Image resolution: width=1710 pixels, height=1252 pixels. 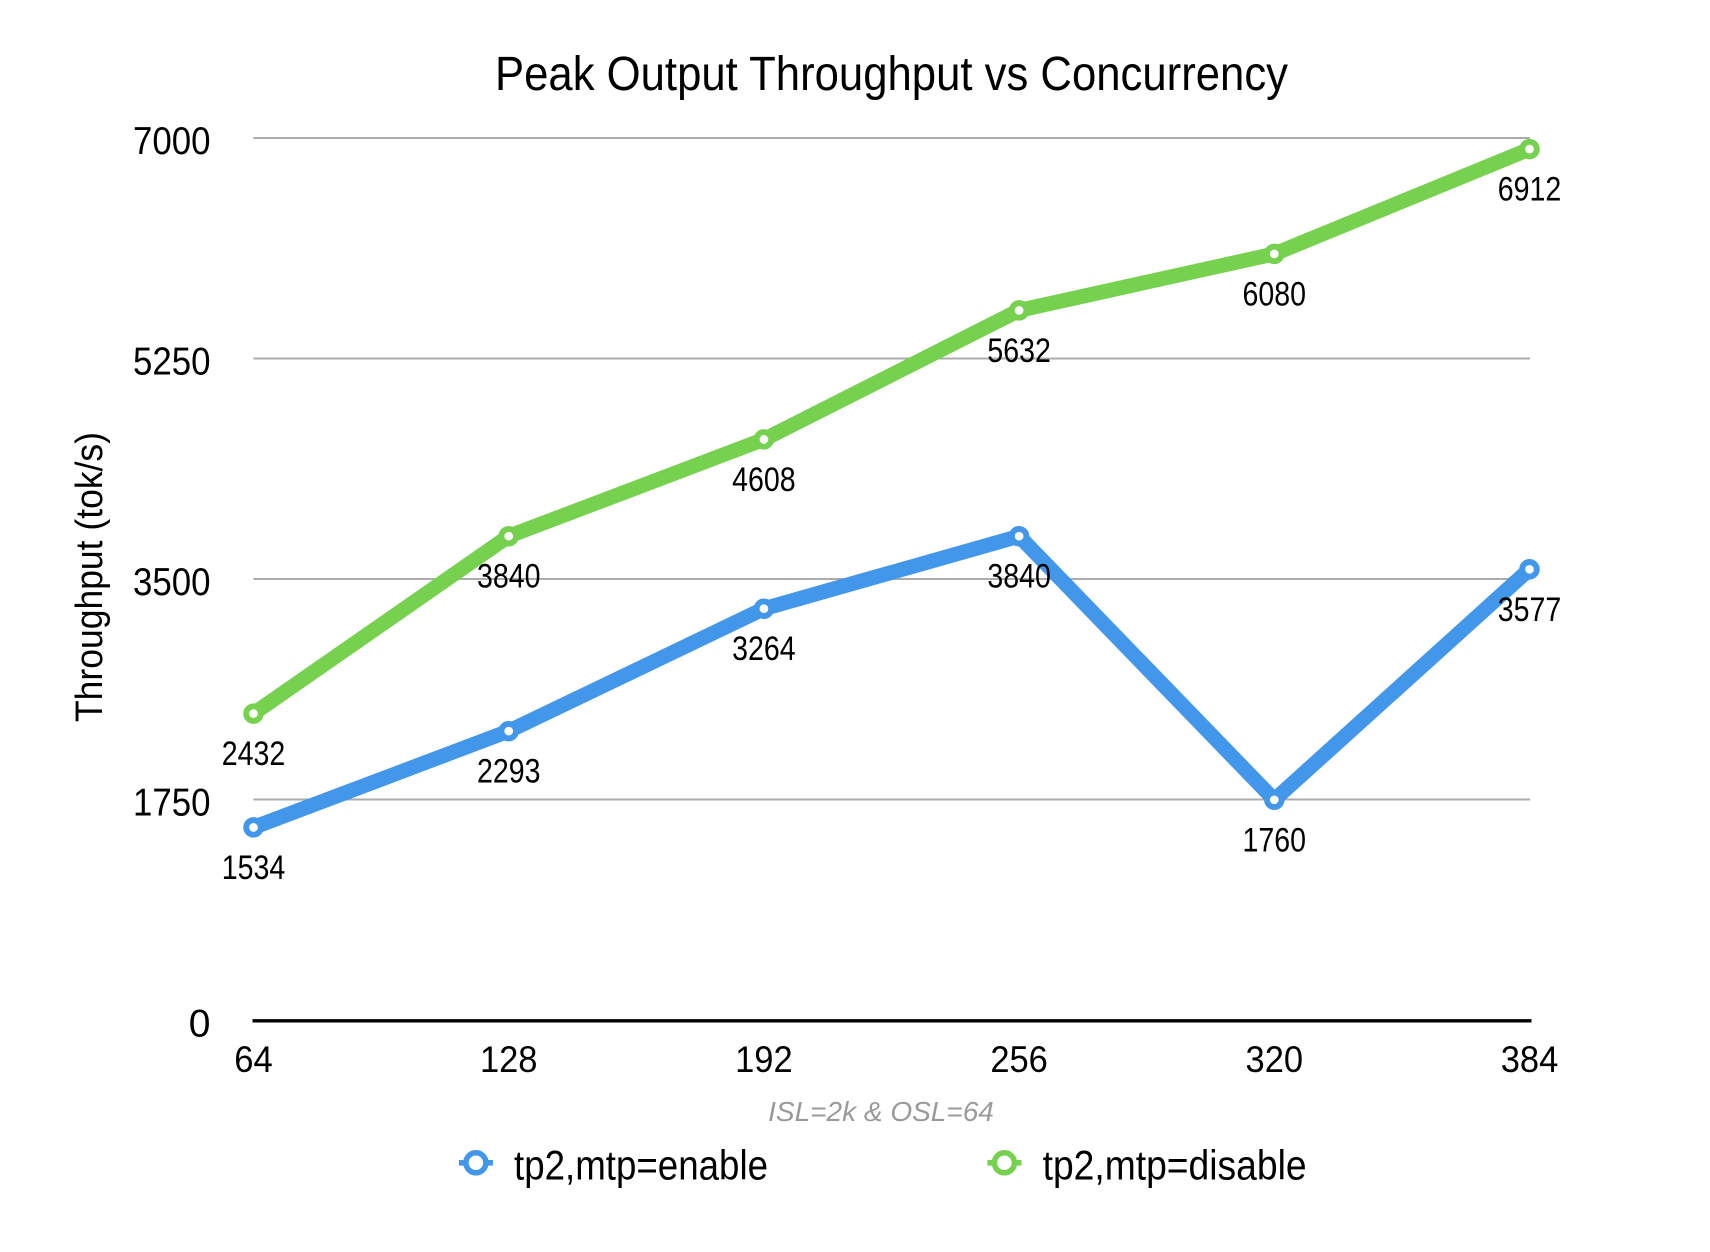 What do you see at coordinates (1275, 294) in the screenshot?
I see `svg-text: 6080` at bounding box center [1275, 294].